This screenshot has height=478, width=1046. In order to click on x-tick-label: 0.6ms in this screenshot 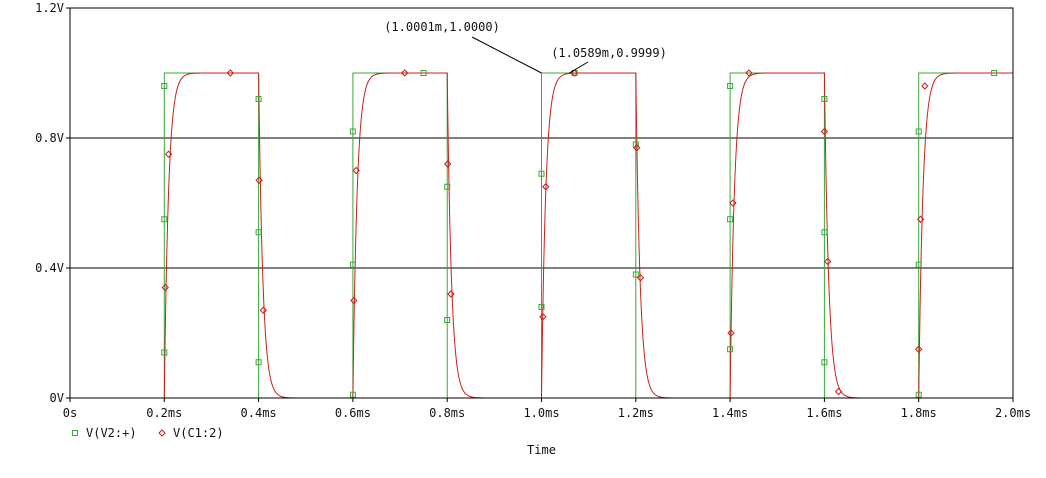, I will do `click(353, 413)`.